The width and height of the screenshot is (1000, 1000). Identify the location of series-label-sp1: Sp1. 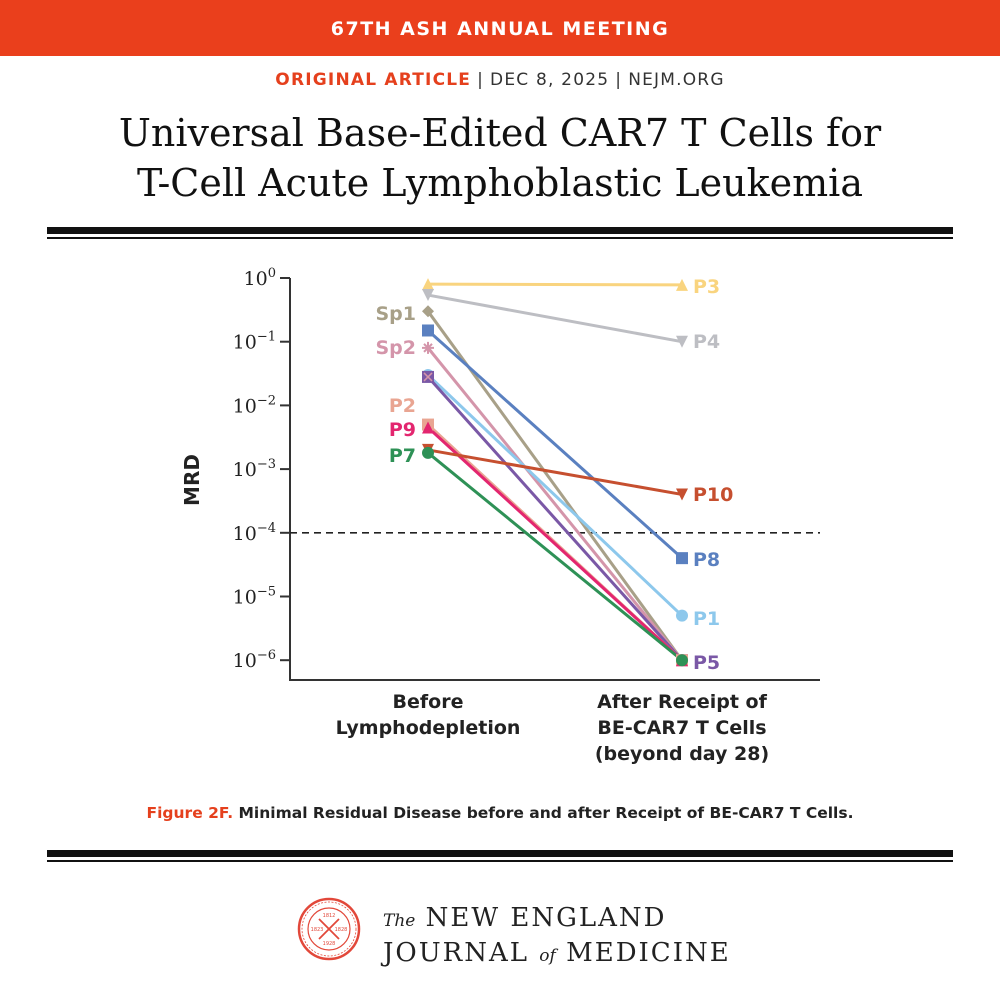
(395, 314).